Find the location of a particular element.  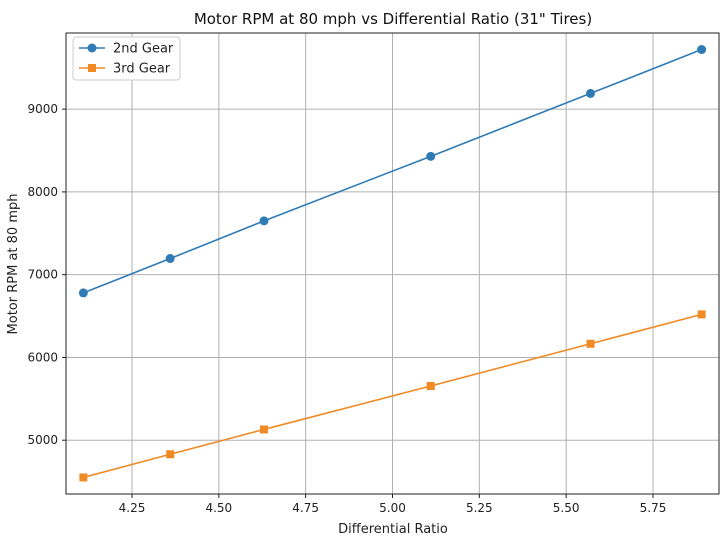

x-tick-label: 5.25 is located at coordinates (479, 508).